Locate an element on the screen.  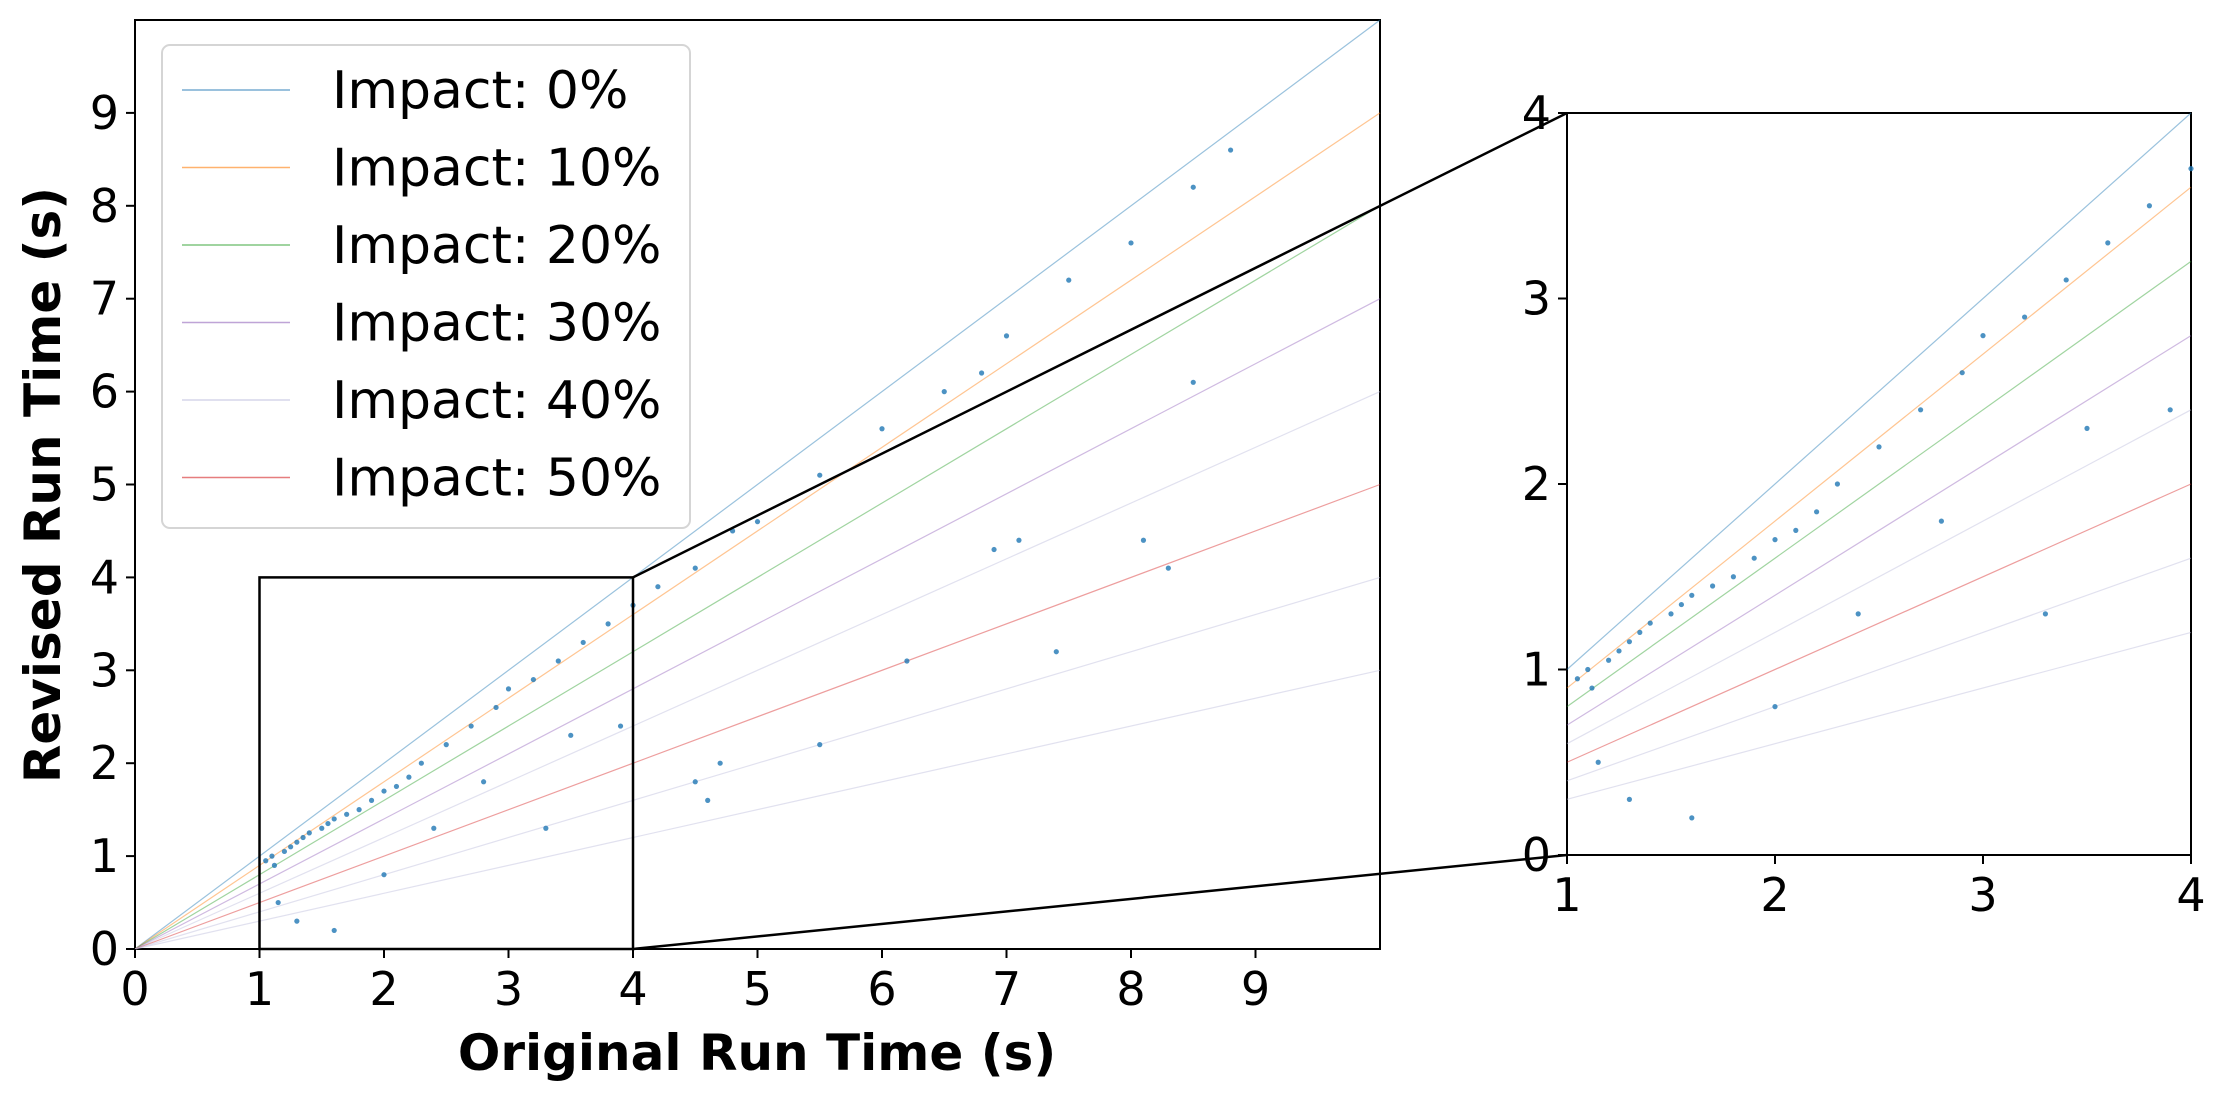
main-y-tick-label: 5 is located at coordinates (104, 485).